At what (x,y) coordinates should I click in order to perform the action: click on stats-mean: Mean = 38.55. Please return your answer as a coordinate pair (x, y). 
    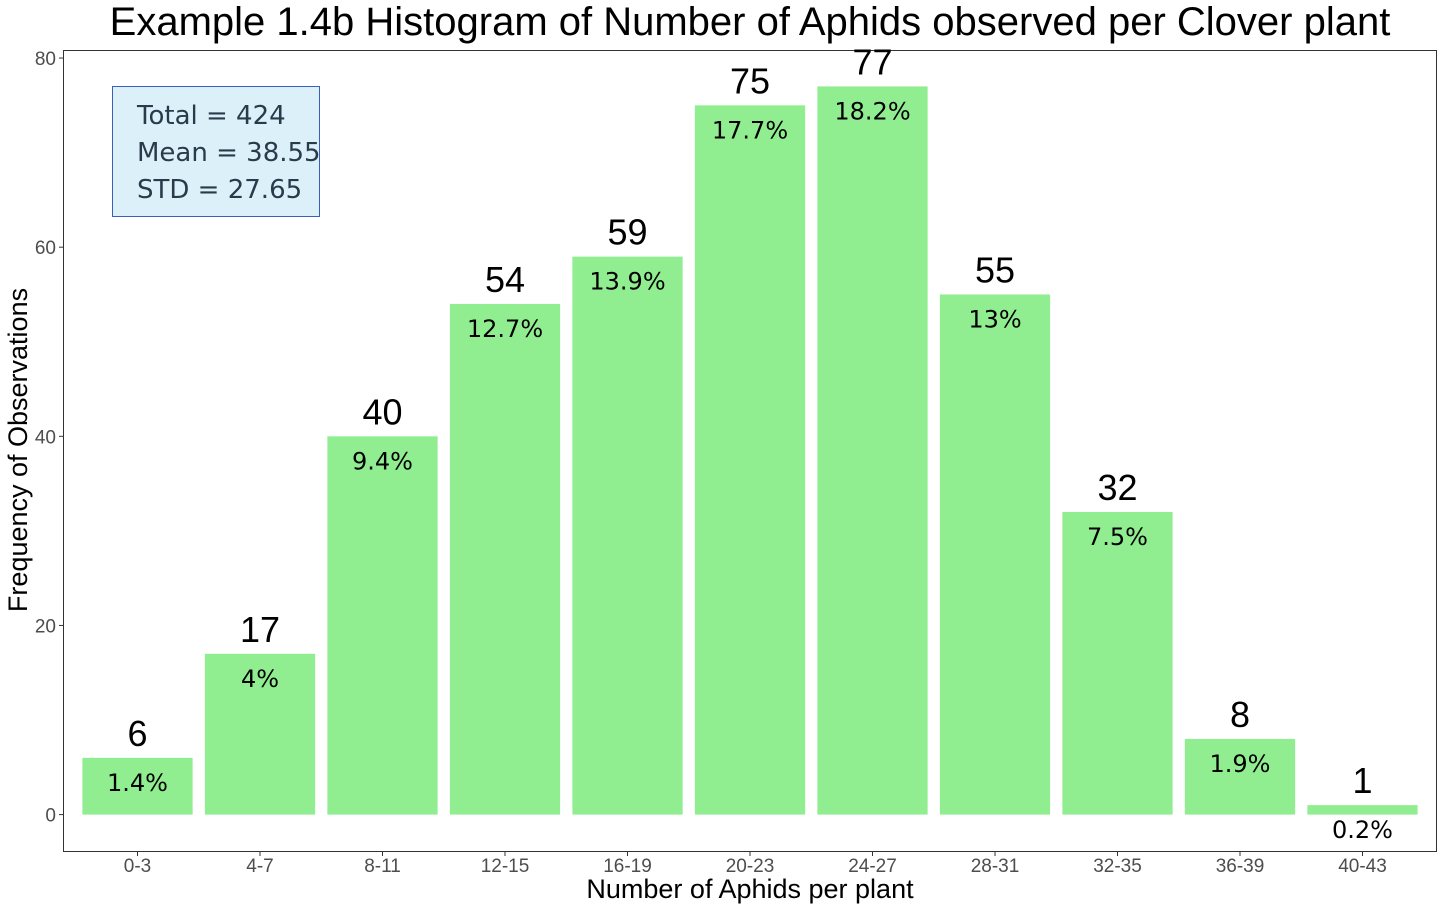
    Looking at the image, I should click on (229, 153).